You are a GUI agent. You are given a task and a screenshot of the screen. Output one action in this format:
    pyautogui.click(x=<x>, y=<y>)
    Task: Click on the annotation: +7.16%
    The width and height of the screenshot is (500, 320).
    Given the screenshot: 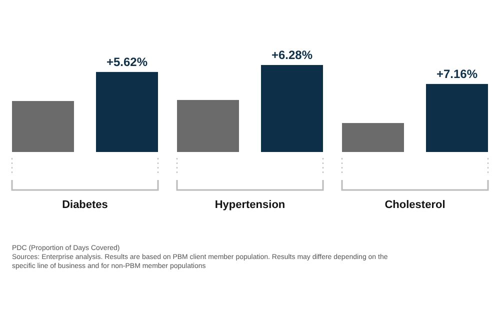 What is the action you would take?
    pyautogui.click(x=457, y=73)
    